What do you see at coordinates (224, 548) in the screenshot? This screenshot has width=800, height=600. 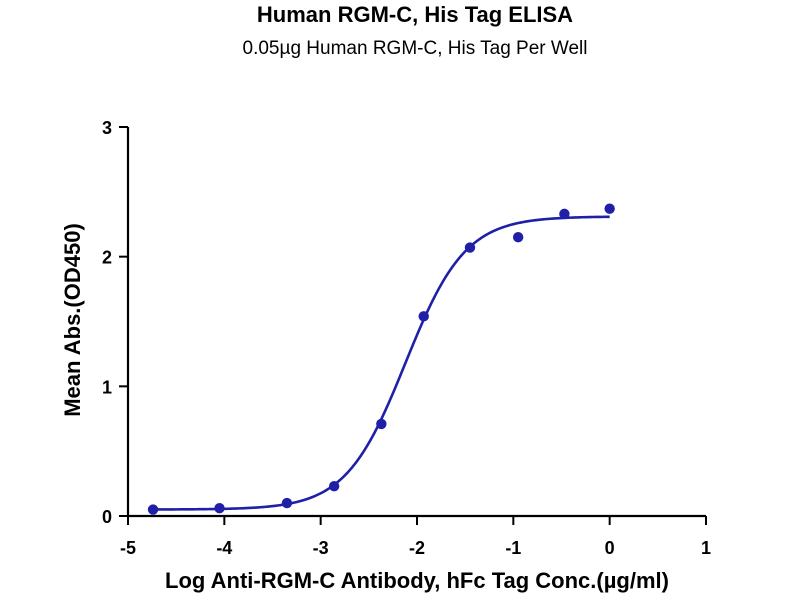 I see `x-tick-label: -4` at bounding box center [224, 548].